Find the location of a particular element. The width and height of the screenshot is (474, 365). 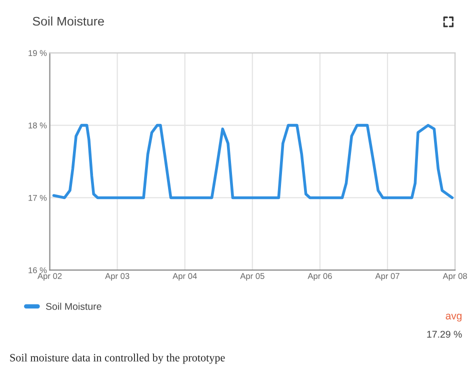

text: 17.29 % is located at coordinates (444, 334).